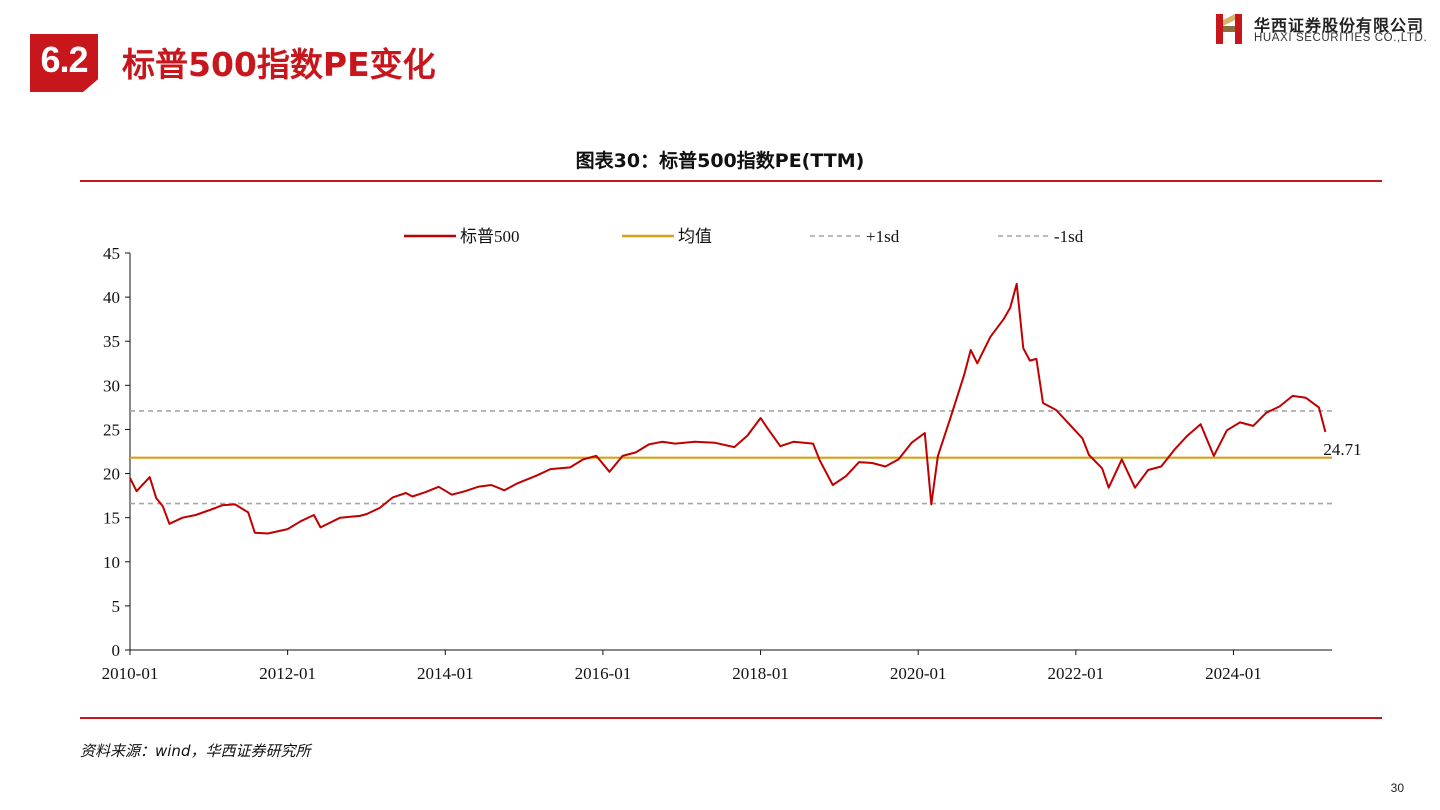  Describe the element at coordinates (731, 718) in the screenshot. I see `bottom-divider` at that location.